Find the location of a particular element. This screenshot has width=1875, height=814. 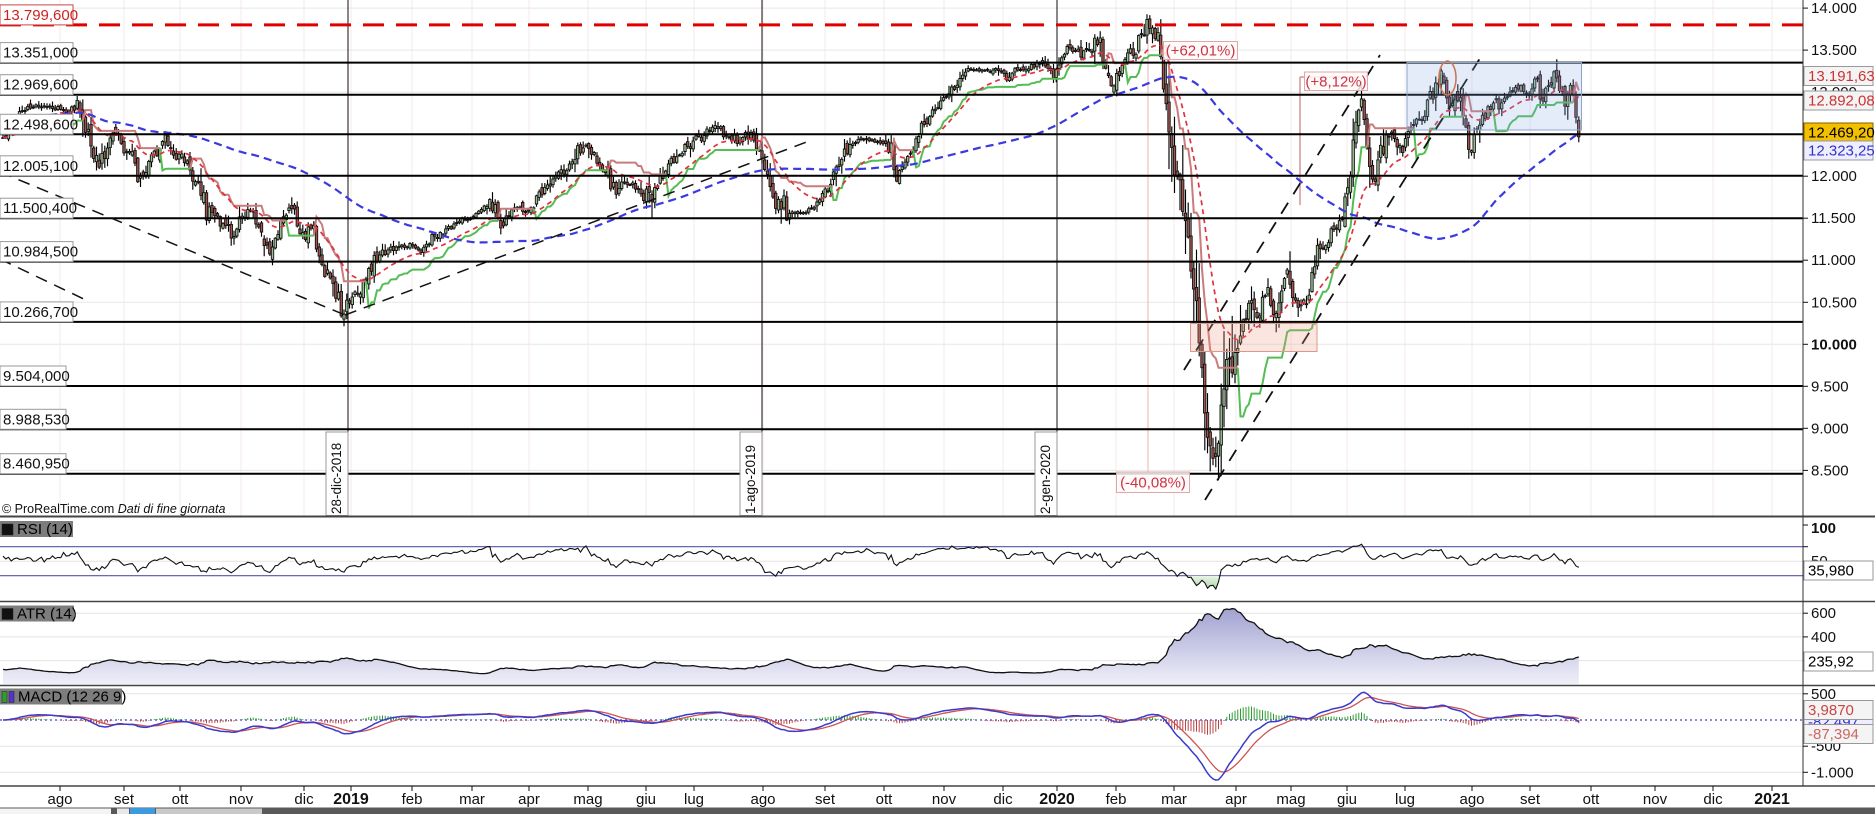

svg-text: RSI (14) is located at coordinates (45, 529).